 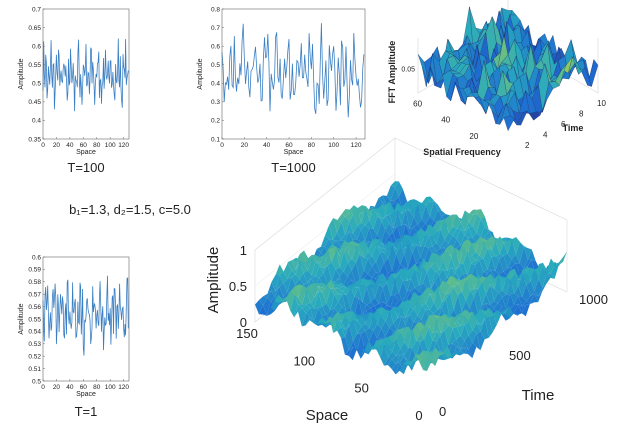 What do you see at coordinates (85, 315) in the screenshot?
I see `series-line-t1` at bounding box center [85, 315].